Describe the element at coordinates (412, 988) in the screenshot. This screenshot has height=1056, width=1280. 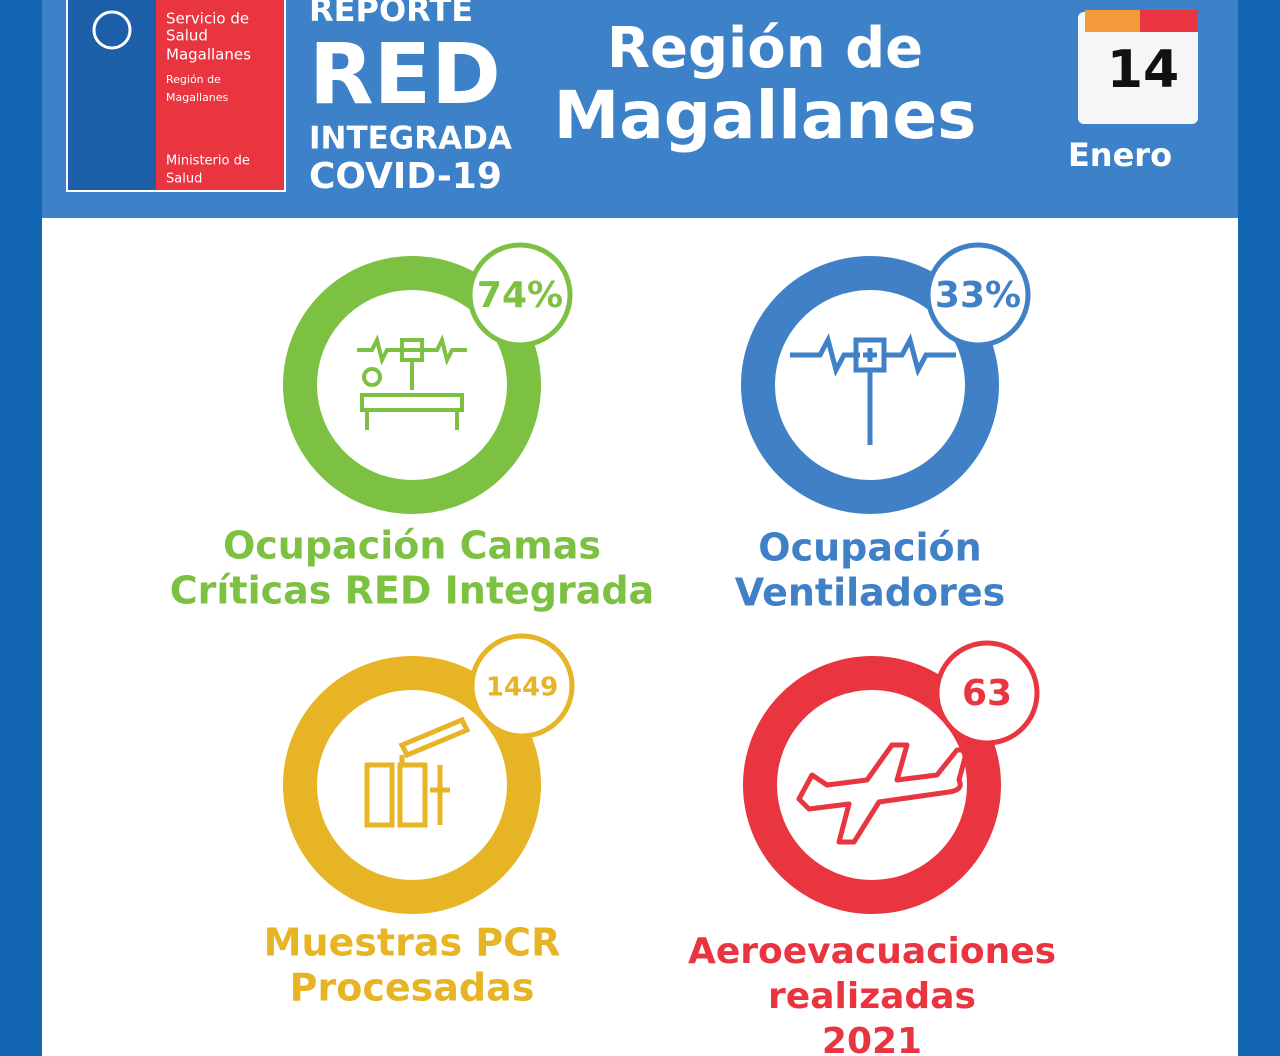
I see `metric-label: Procesadas` at that location.